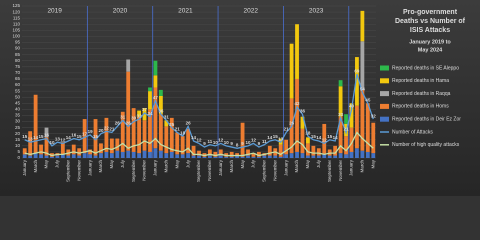 The height and width of the screenshot is (240, 480). Describe the element at coordinates (426, 120) in the screenshot. I see `legend-label: Reported deaths in Deir Ez Zor` at that location.